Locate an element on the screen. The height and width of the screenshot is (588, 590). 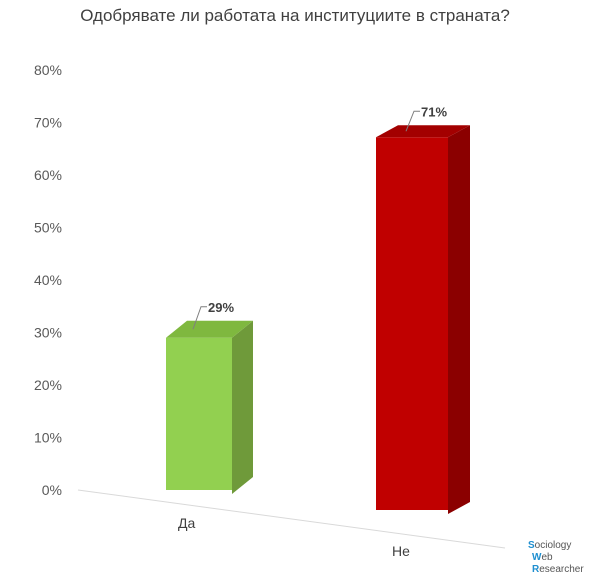
x-category-label: Не is located at coordinates (401, 551).